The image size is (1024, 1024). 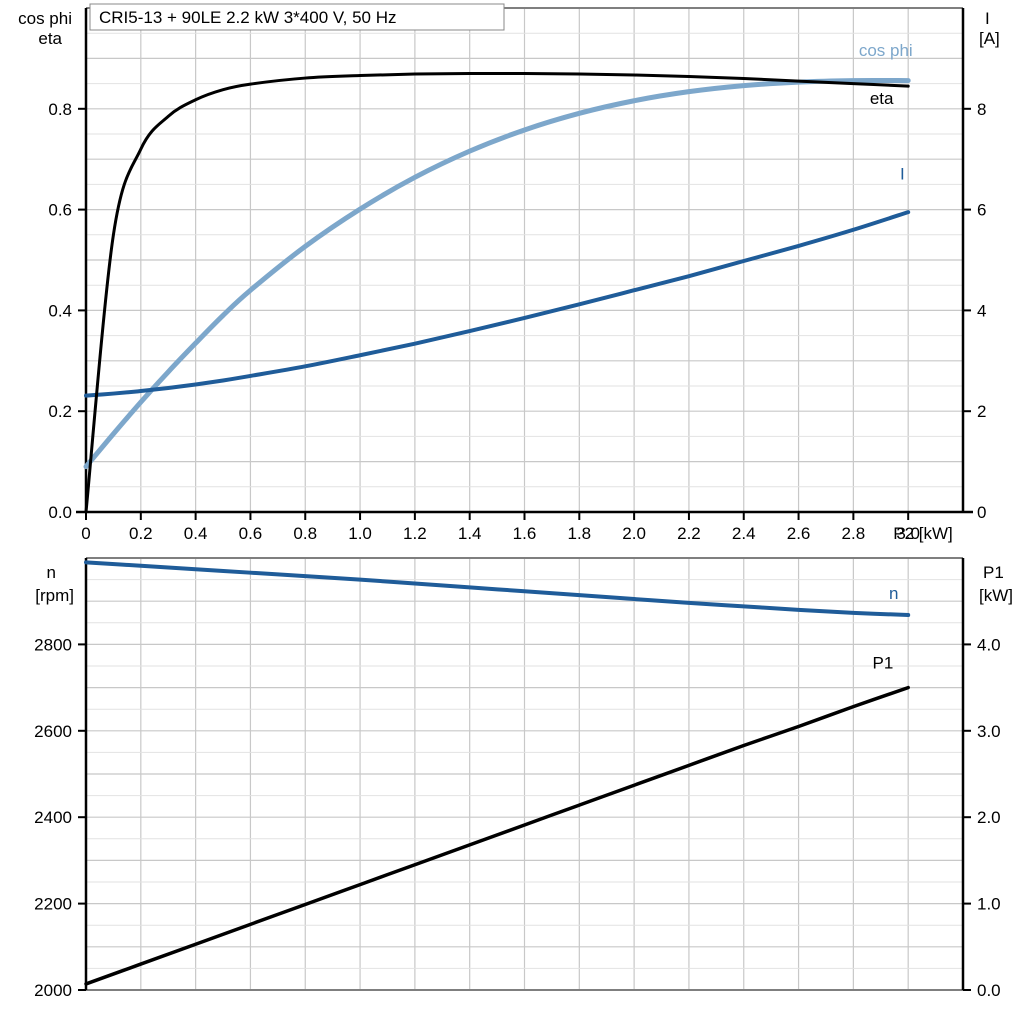 I want to click on top-right-tick-label: 6, so click(x=981, y=210).